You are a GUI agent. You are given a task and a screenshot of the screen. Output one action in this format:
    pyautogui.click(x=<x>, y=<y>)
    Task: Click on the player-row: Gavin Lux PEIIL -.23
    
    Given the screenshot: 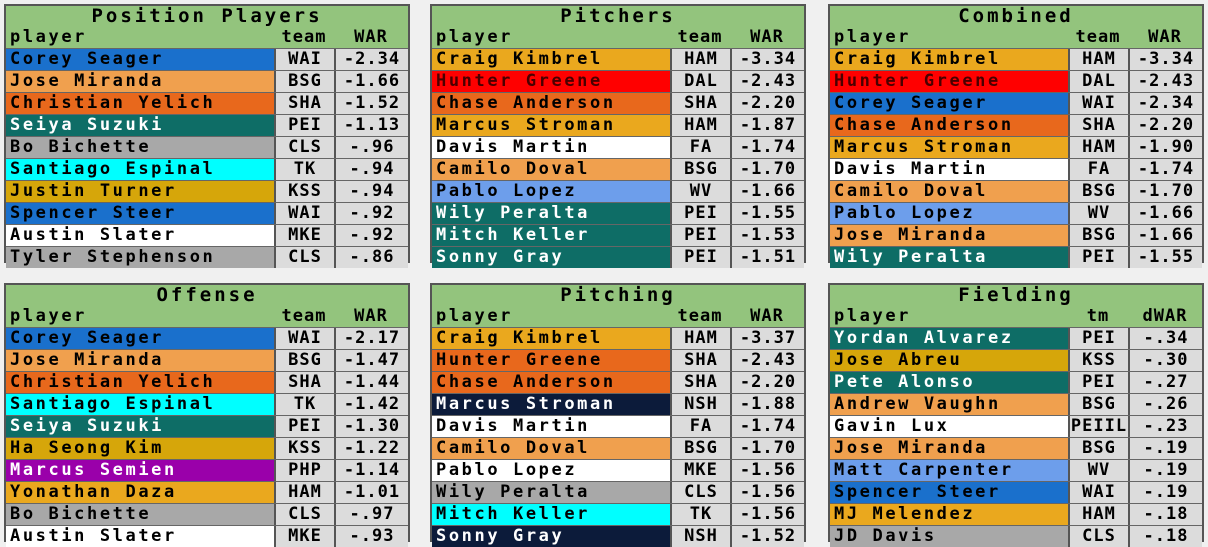 What is the action you would take?
    pyautogui.click(x=1016, y=426)
    